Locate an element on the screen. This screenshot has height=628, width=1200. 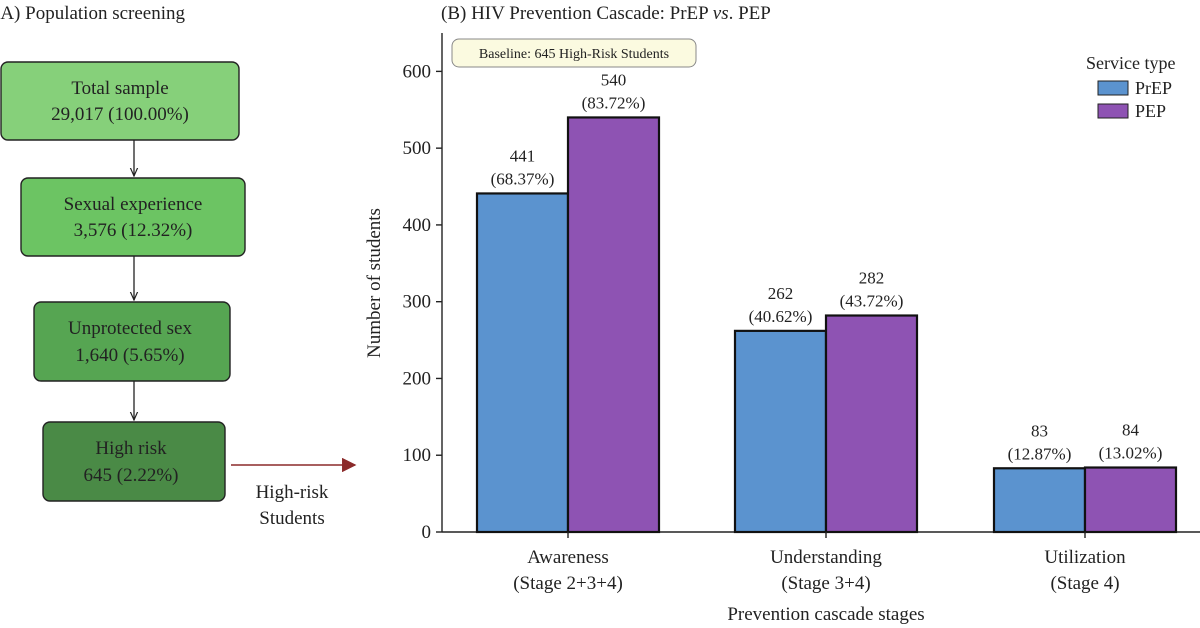
legend-label-pep: PEP is located at coordinates (1150, 111).